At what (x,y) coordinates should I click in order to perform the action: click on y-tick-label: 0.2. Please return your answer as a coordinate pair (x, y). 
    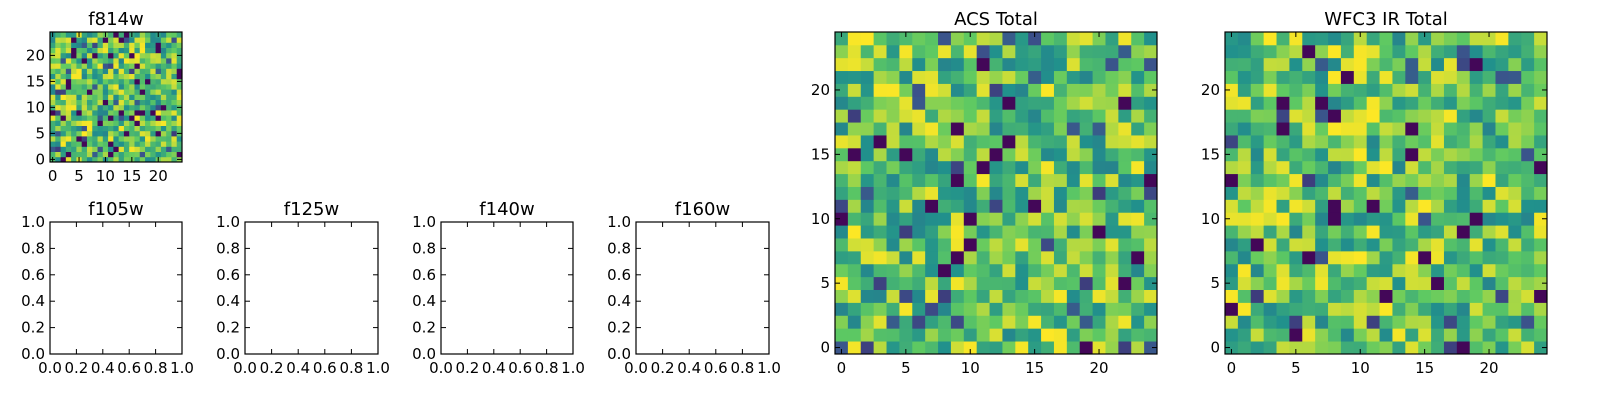
    Looking at the image, I should click on (619, 328).